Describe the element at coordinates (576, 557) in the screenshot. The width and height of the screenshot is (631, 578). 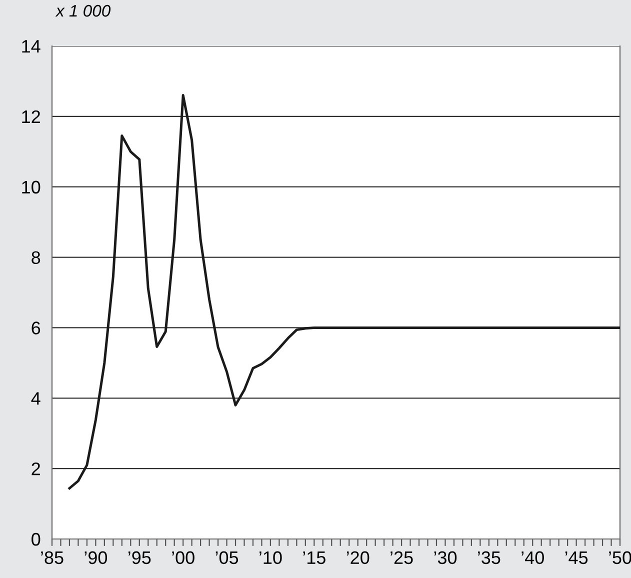
I see `x-tick-label: ’45` at that location.